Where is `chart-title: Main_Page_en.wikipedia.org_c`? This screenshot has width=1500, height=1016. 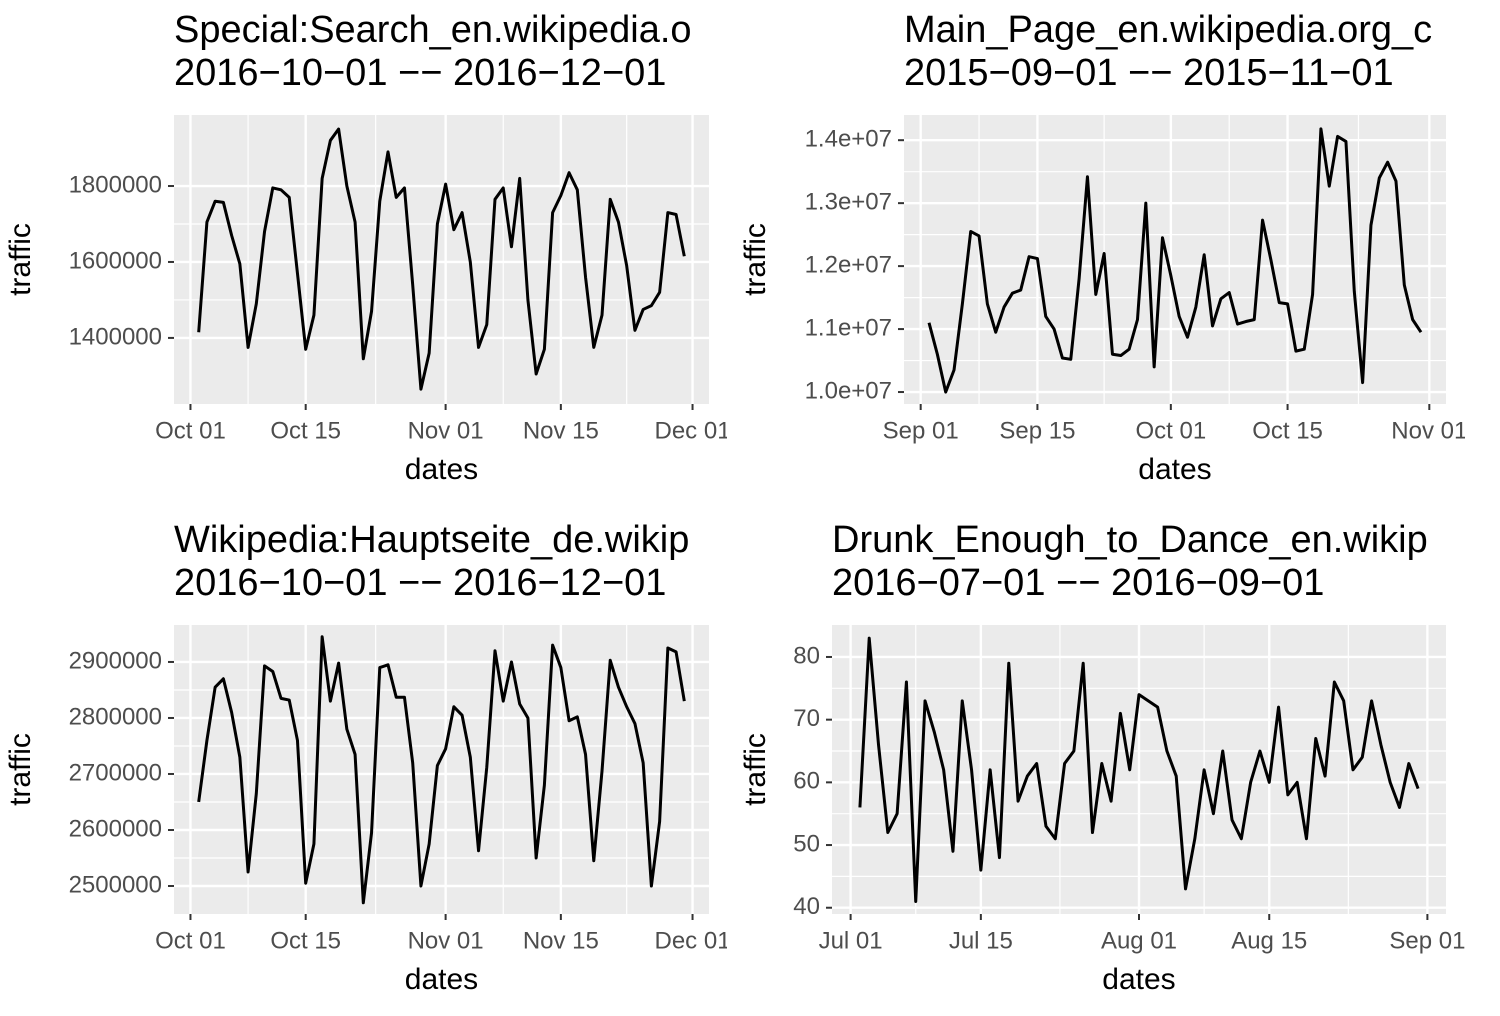 chart-title: Main_Page_en.wikipedia.org_c is located at coordinates (1168, 30).